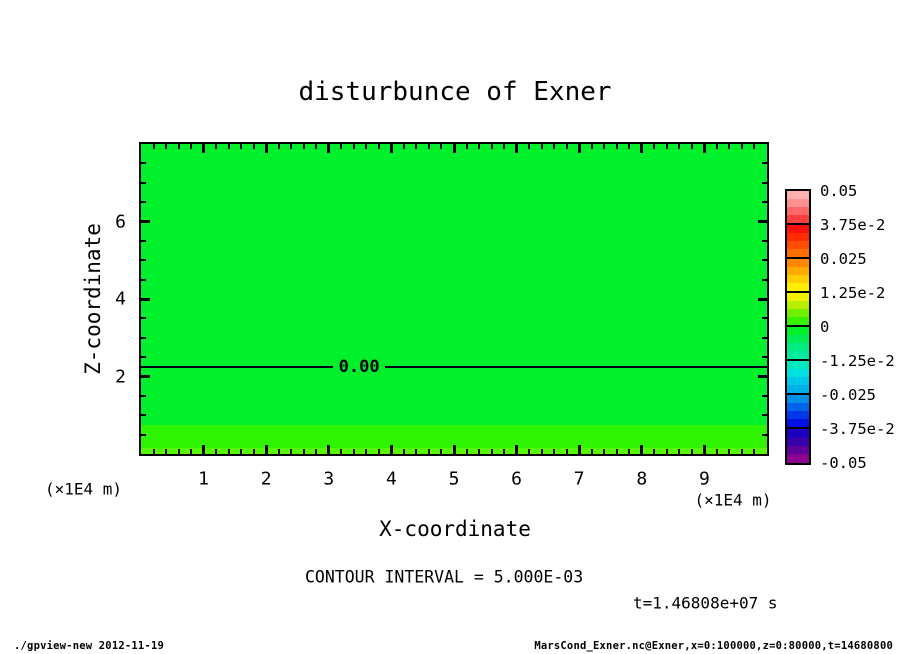 Image resolution: width=904 pixels, height=654 pixels. What do you see at coordinates (455, 92) in the screenshot?
I see `page-title: disturbunce of Exner` at bounding box center [455, 92].